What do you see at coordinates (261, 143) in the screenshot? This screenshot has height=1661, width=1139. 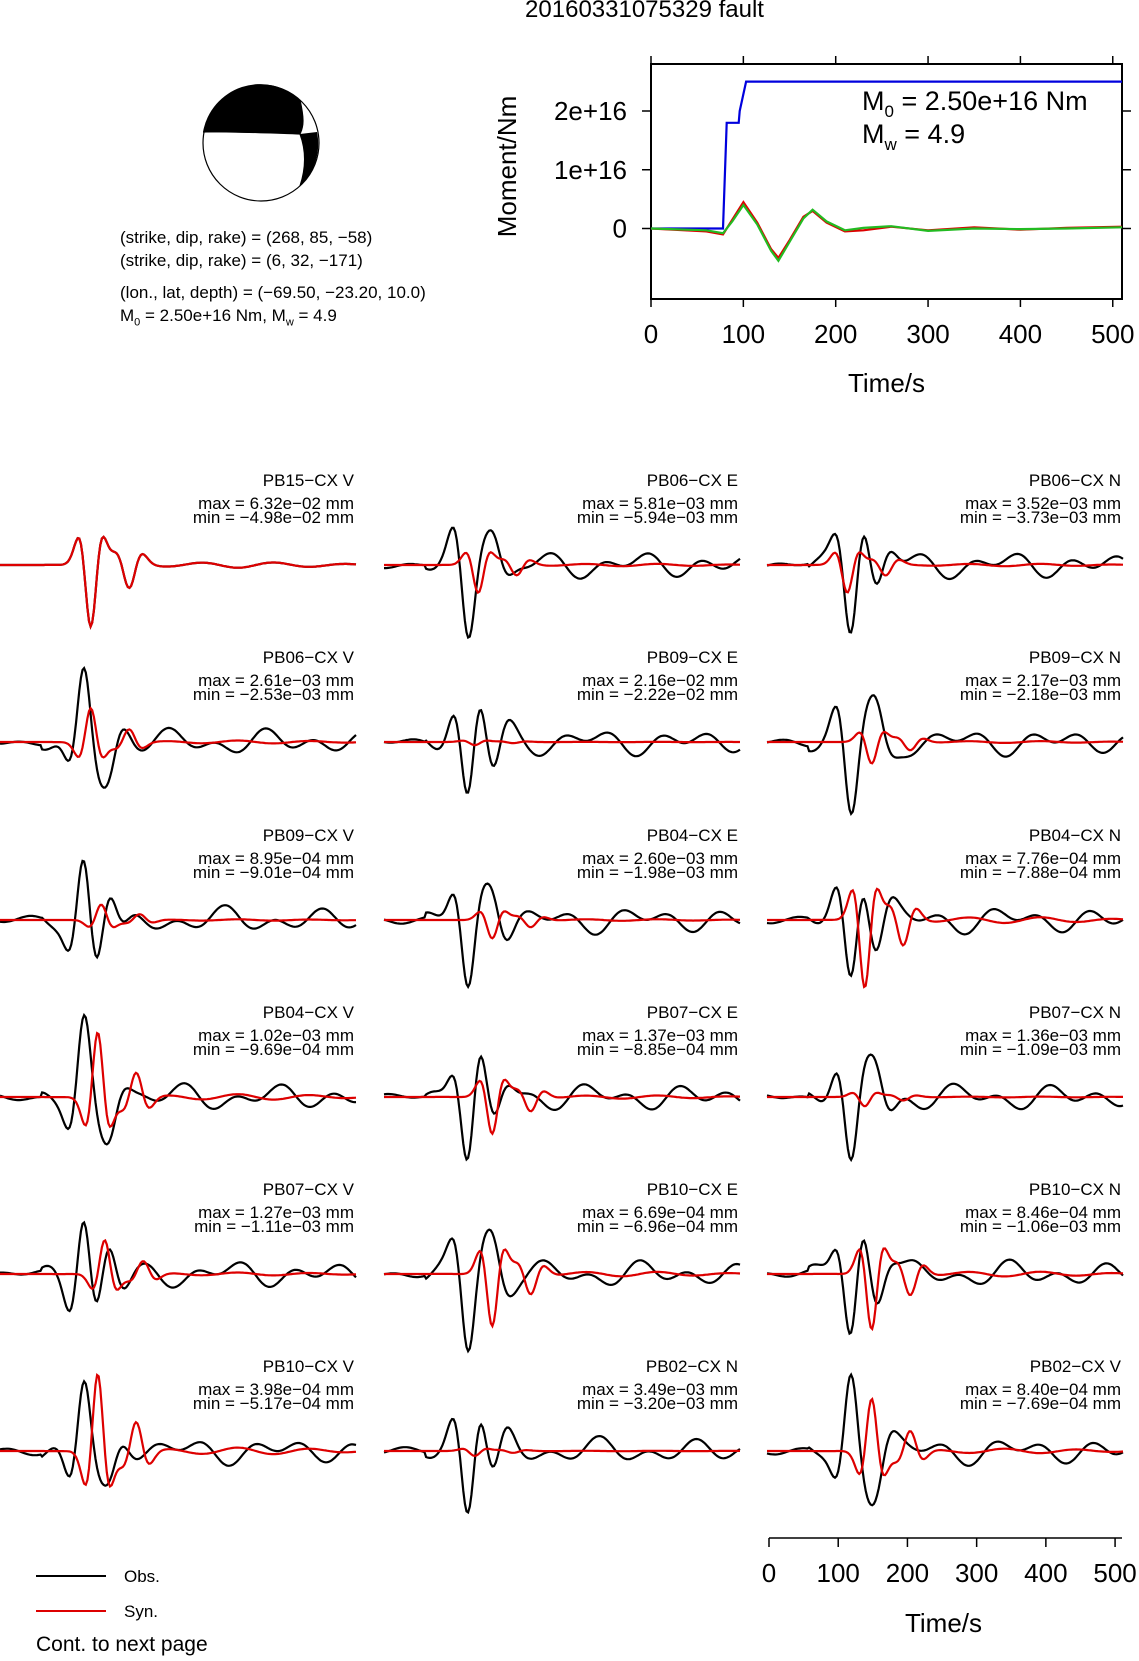 I see `beachball-focal-mechanism` at bounding box center [261, 143].